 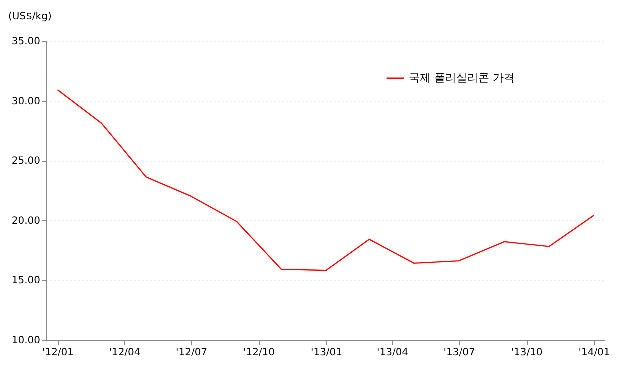 What do you see at coordinates (26, 162) in the screenshot?
I see `y-tick-label: 25.00` at bounding box center [26, 162].